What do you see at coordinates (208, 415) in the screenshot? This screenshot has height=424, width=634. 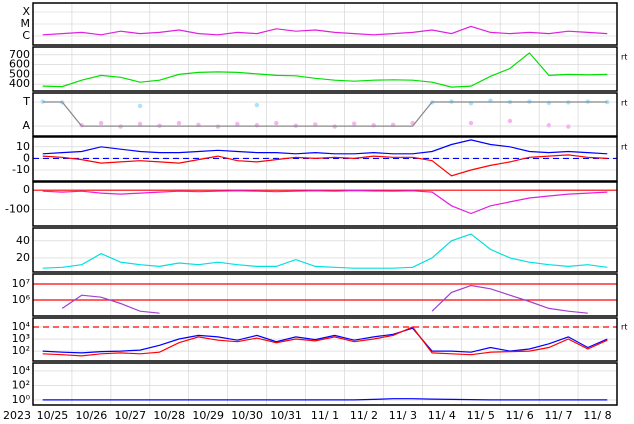 I see `x-tick-label: 10/29` at bounding box center [208, 415].